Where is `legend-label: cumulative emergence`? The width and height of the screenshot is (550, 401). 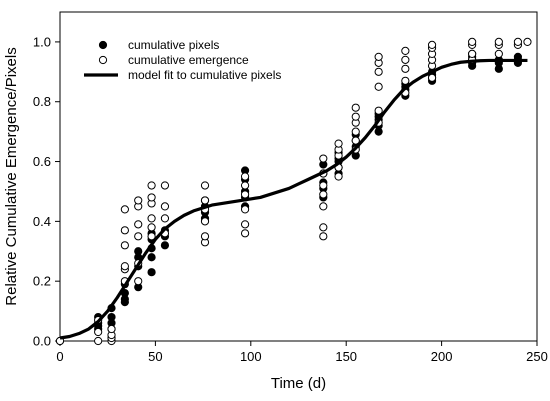
legend-label: cumulative emergence is located at coordinates (188, 60).